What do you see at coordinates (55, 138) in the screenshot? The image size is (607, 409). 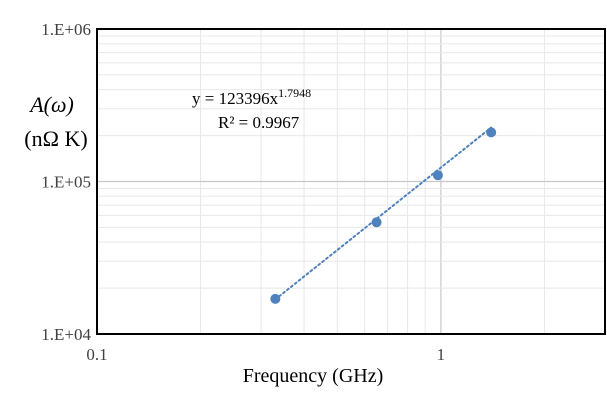 I see `y-axis-label-line2: (nΩ K)` at bounding box center [55, 138].